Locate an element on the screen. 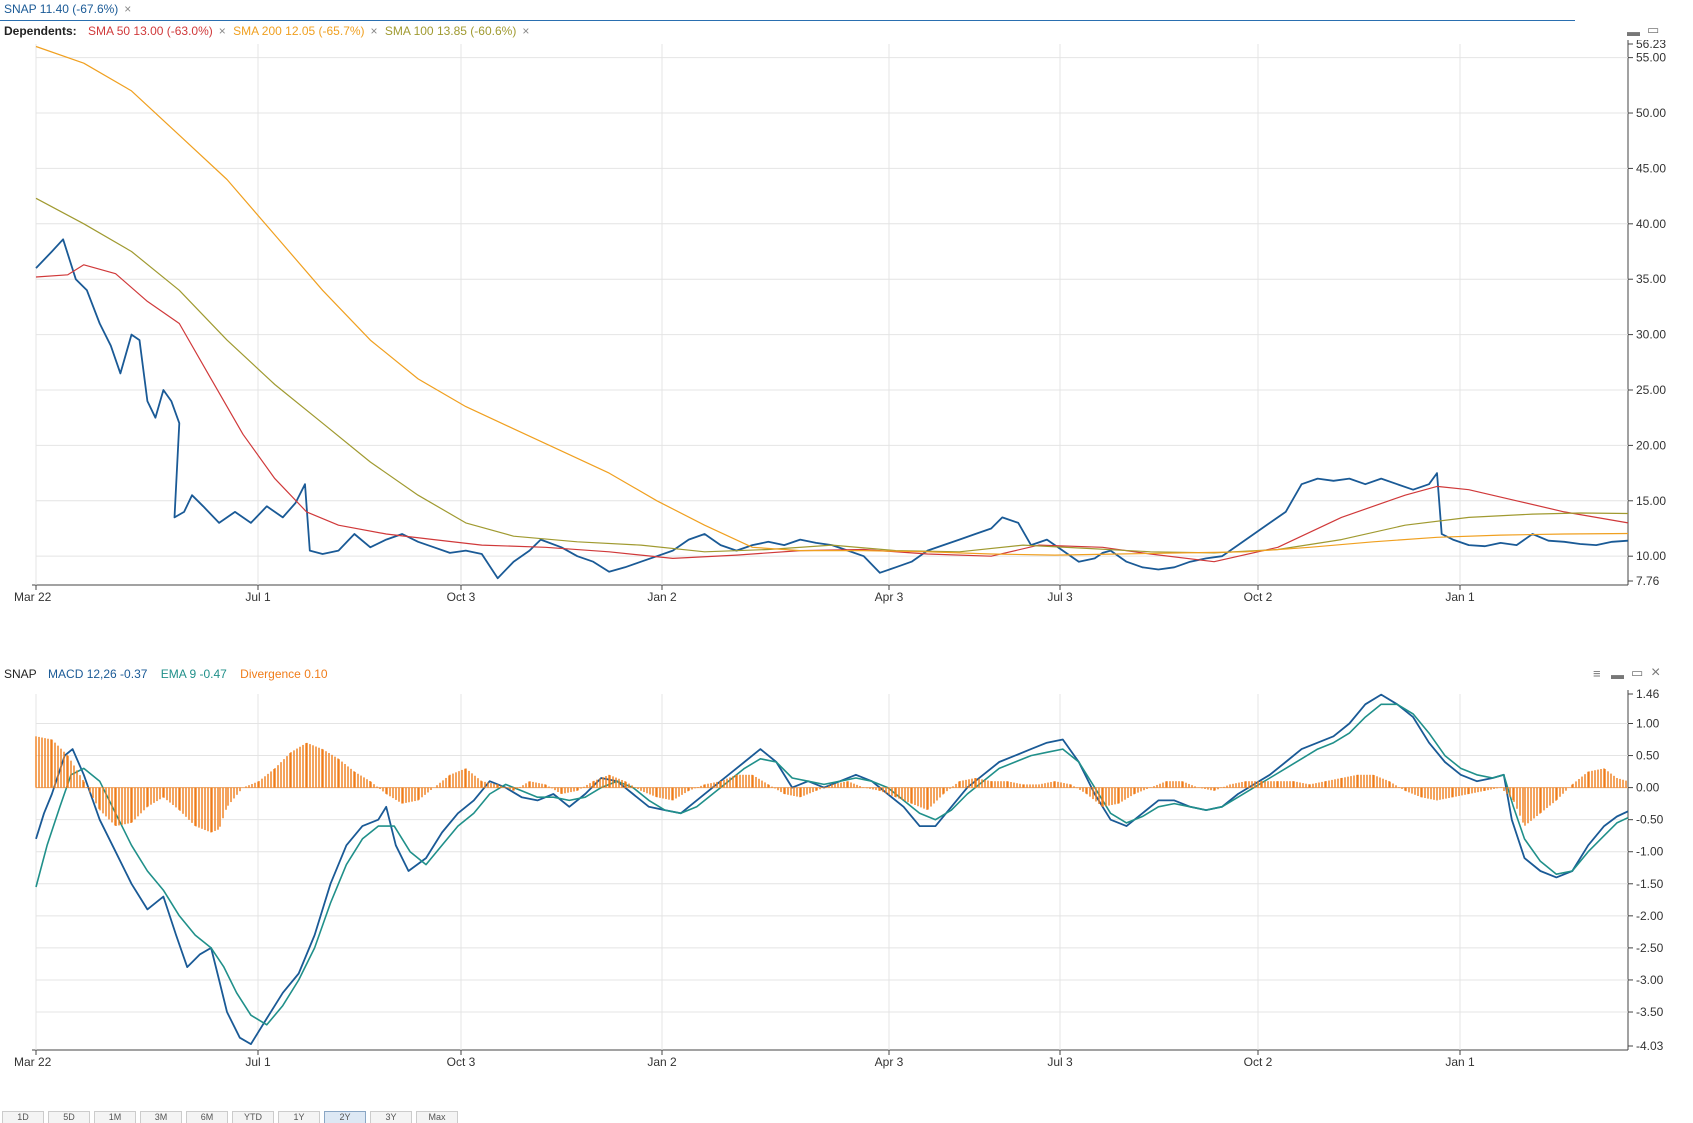 This screenshot has height=1123, width=1693. macd-y-tick-label: -1.50 is located at coordinates (1650, 884).